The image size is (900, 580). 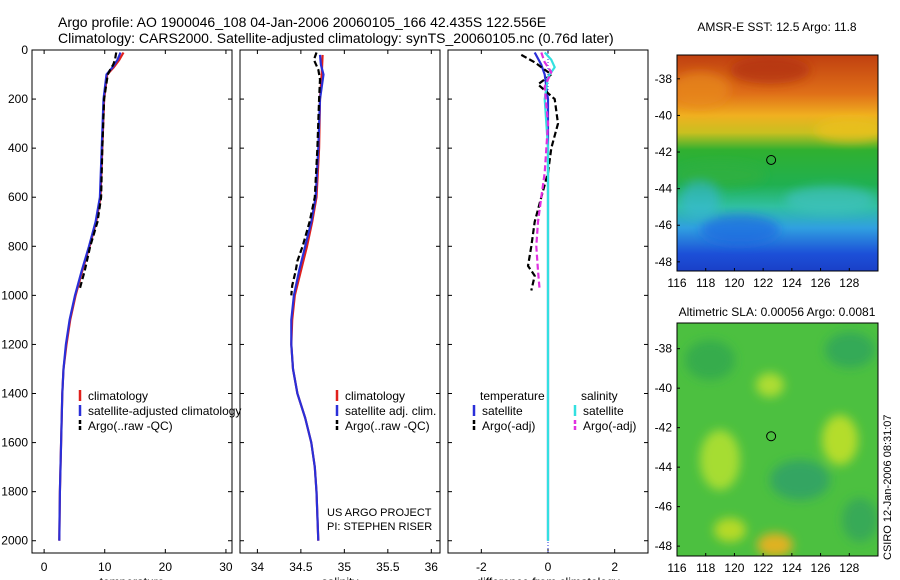 What do you see at coordinates (258, 567) in the screenshot?
I see `x-tick-label: 34` at bounding box center [258, 567].